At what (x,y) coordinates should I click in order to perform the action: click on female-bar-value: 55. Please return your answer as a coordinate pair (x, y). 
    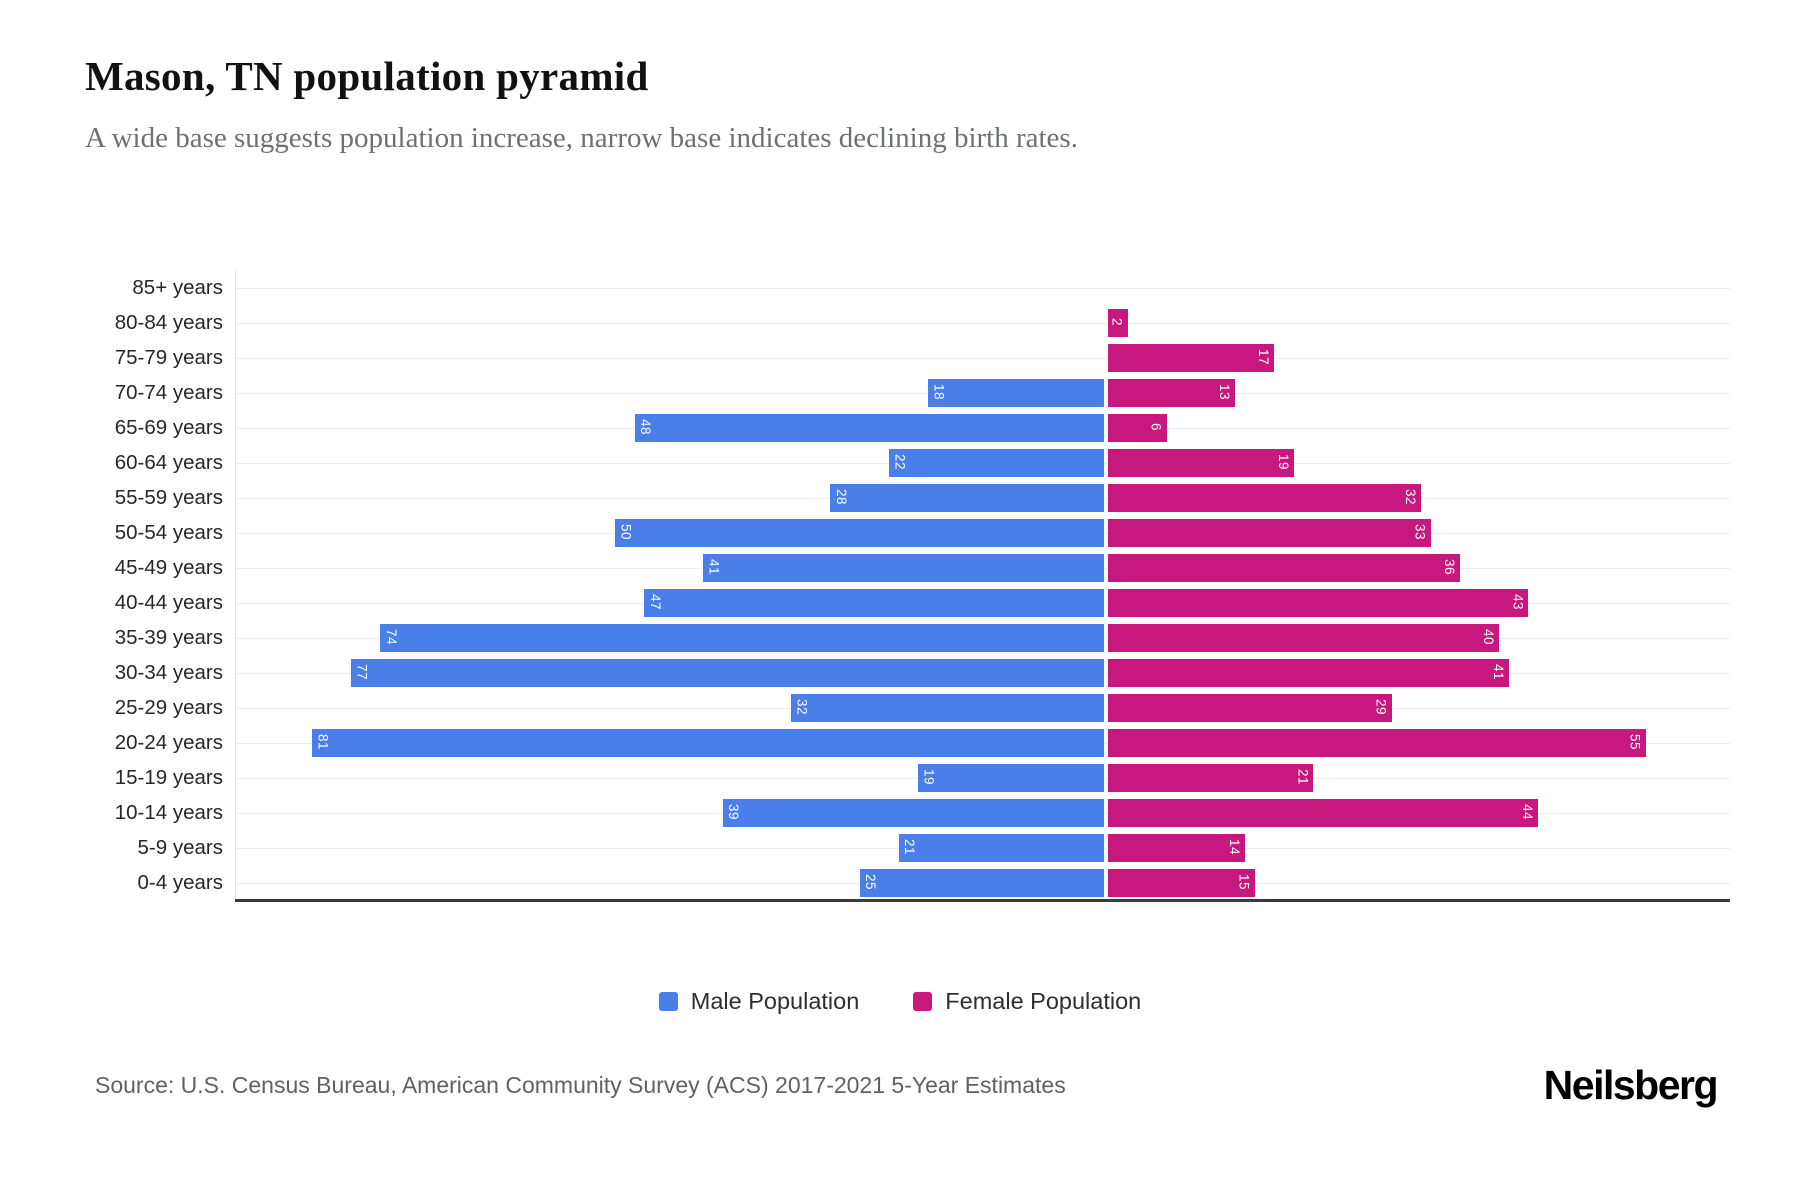
    Looking at the image, I should click on (1635, 742).